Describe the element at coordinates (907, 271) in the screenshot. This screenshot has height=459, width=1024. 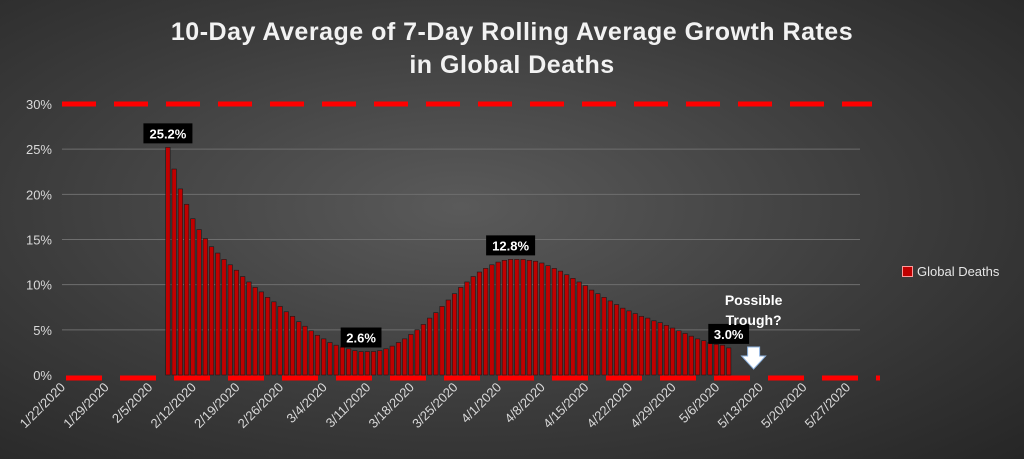
I see `legend-swatch` at that location.